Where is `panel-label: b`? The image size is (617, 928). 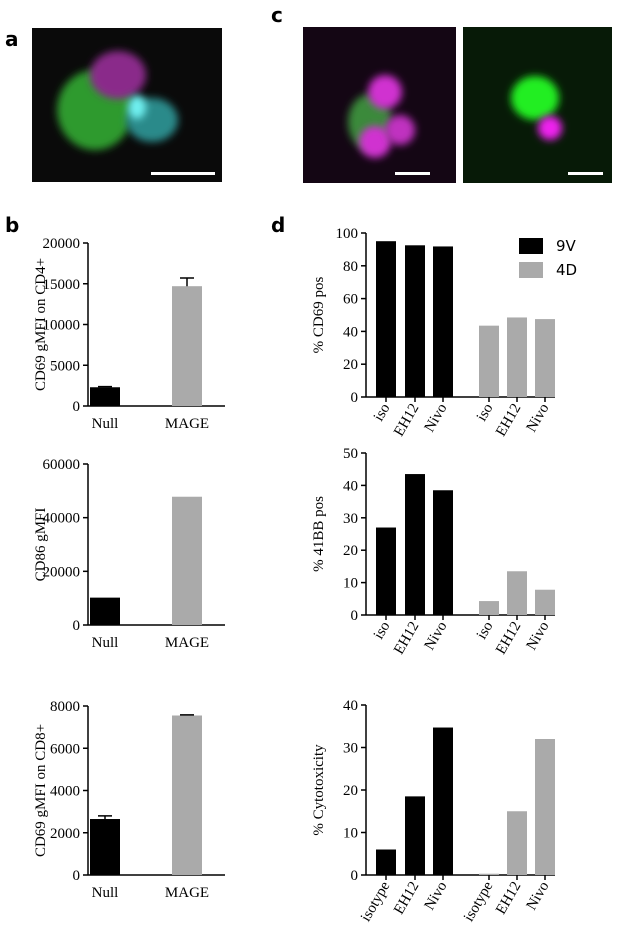 panel-label: b is located at coordinates (12, 225).